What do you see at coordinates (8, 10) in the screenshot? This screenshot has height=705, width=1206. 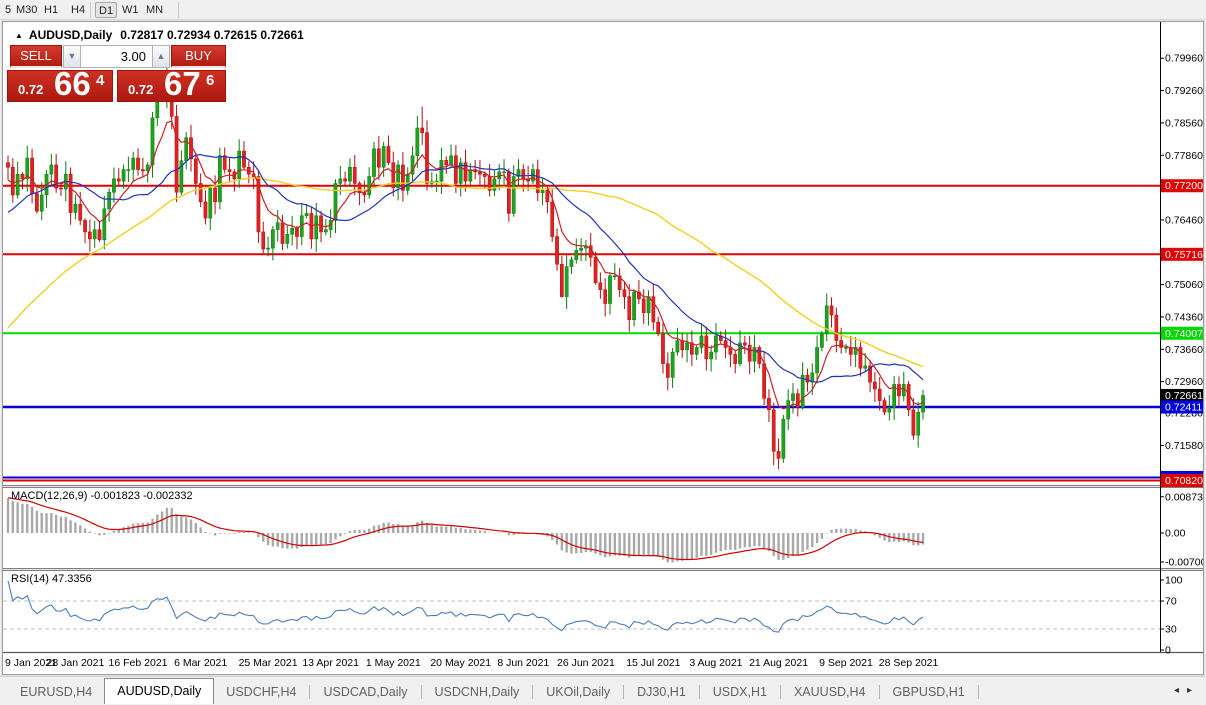 I see `timeframe-button-5: 5` at bounding box center [8, 10].